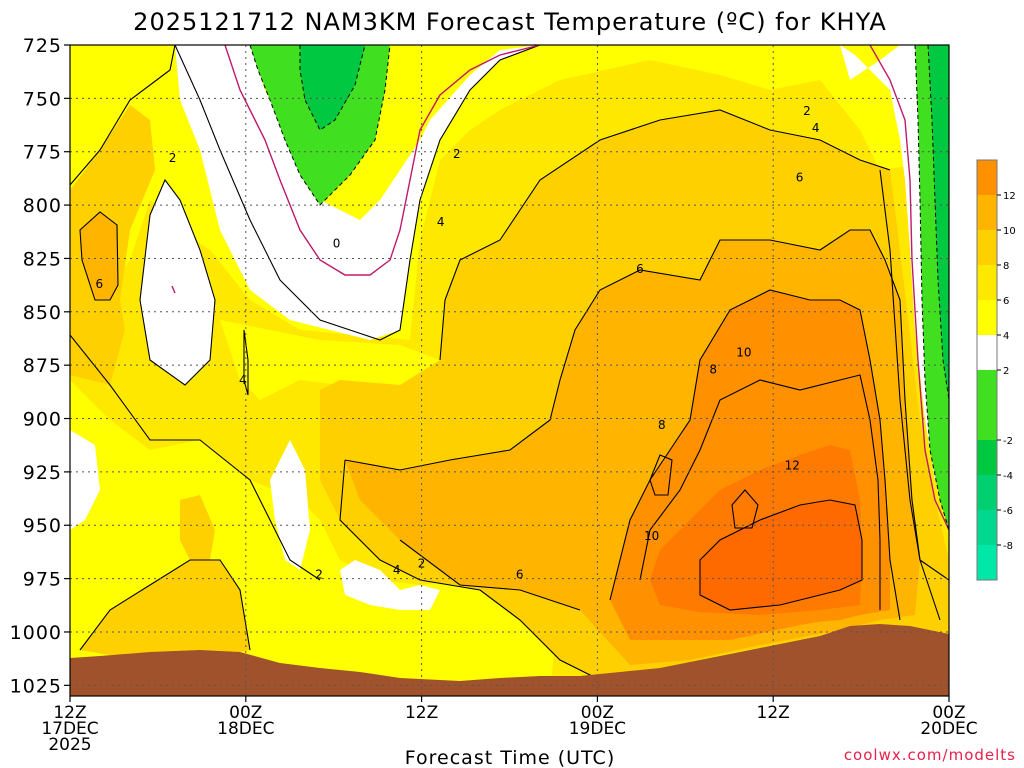 The width and height of the screenshot is (1024, 768). What do you see at coordinates (36, 633) in the screenshot?
I see `y-tick-label-1000: 1000` at bounding box center [36, 633].